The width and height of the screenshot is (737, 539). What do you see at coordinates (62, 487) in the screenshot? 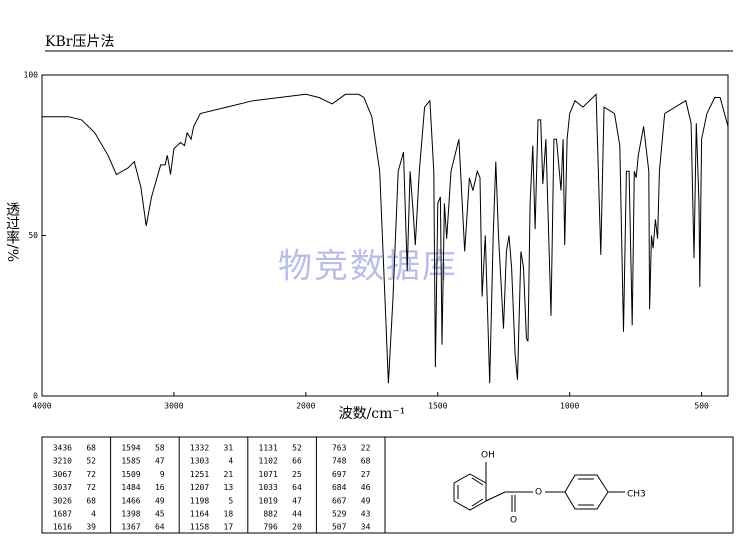
I see `peak-wavenumber: 3037` at bounding box center [62, 487].